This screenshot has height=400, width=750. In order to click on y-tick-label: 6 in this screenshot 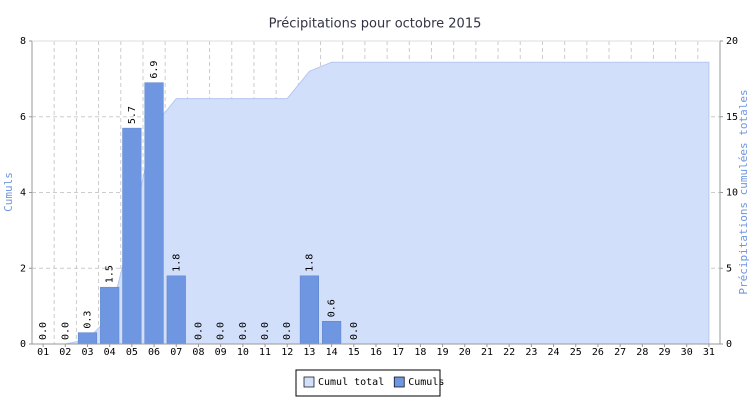, I will do `click(23, 117)`.